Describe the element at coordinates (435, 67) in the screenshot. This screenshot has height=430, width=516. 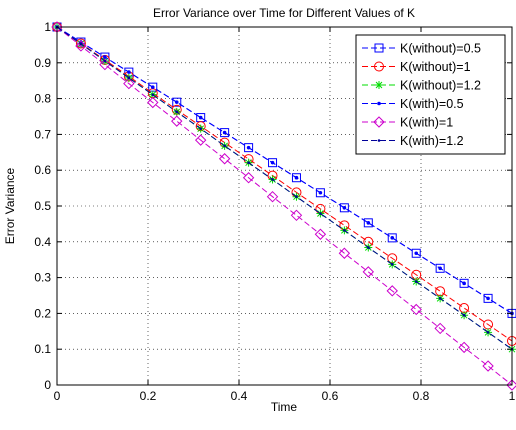
I see `legend-label: K(without)=1` at that location.